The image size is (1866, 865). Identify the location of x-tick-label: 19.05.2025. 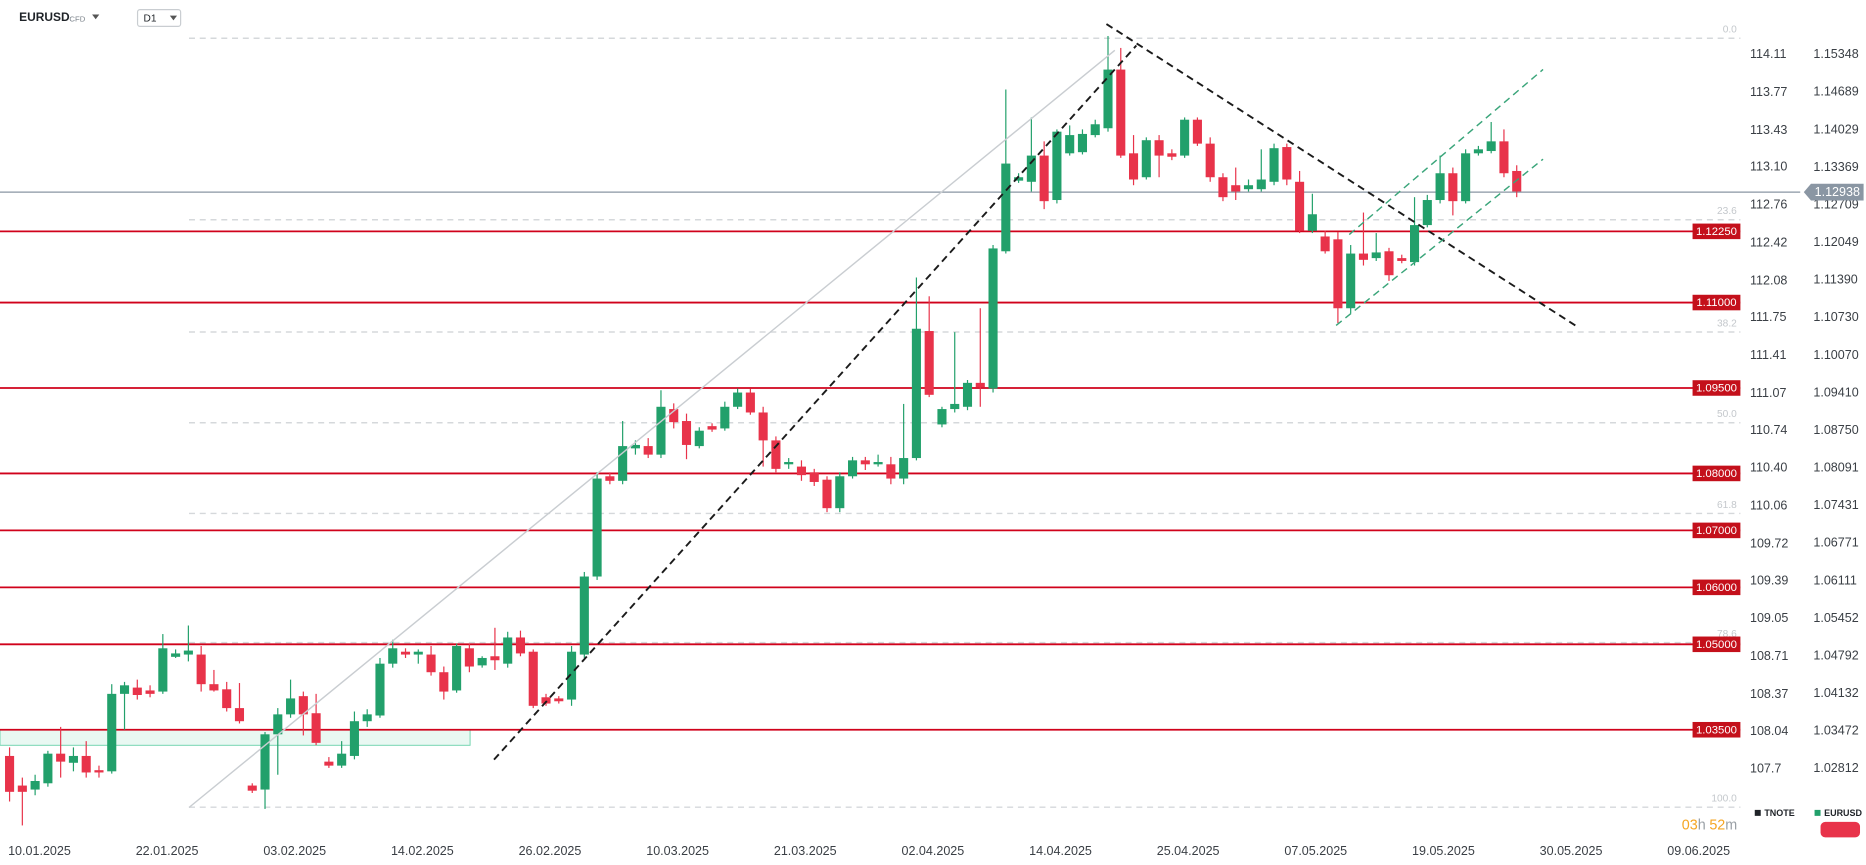
(1443, 851).